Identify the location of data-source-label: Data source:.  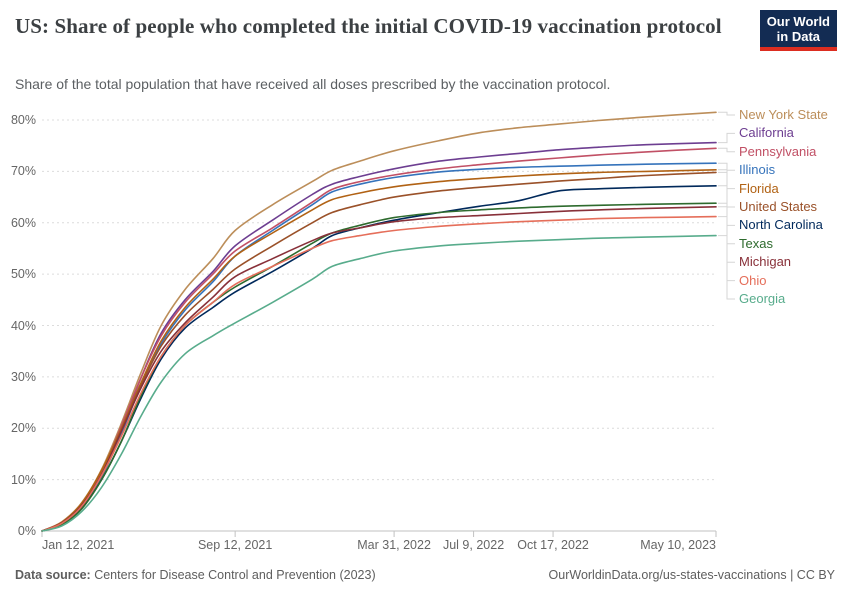
(53, 575).